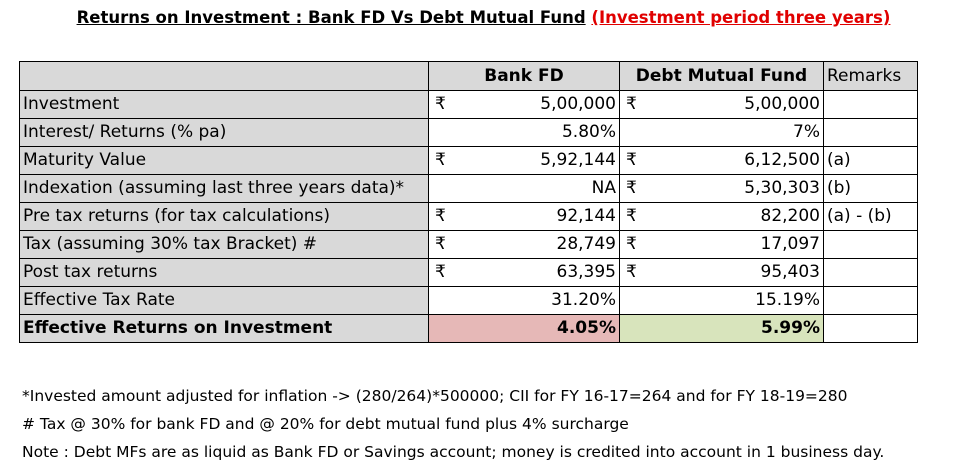 This screenshot has width=967, height=475. Describe the element at coordinates (721, 76) in the screenshot. I see `header-debt-mf: Debt Mutual Fund` at that location.